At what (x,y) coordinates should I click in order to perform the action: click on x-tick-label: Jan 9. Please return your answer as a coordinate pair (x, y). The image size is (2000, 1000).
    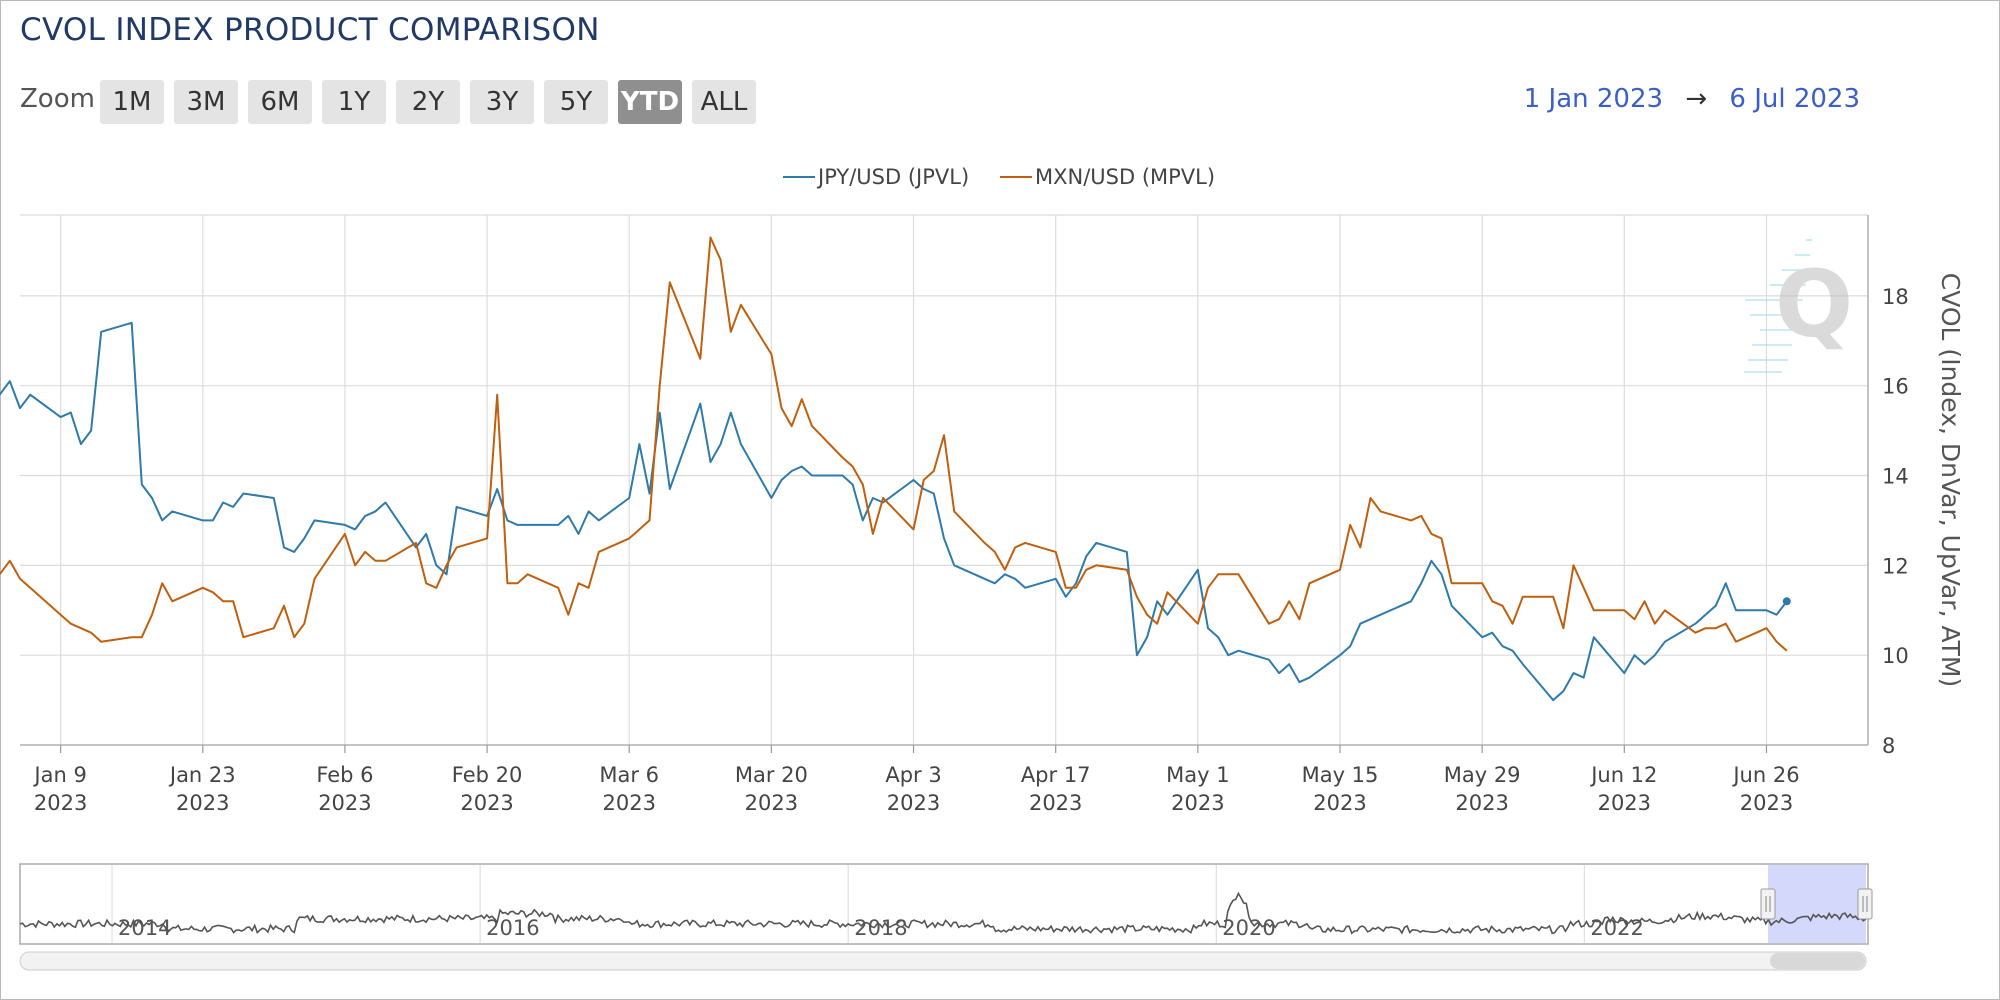
    Looking at the image, I should click on (59, 775).